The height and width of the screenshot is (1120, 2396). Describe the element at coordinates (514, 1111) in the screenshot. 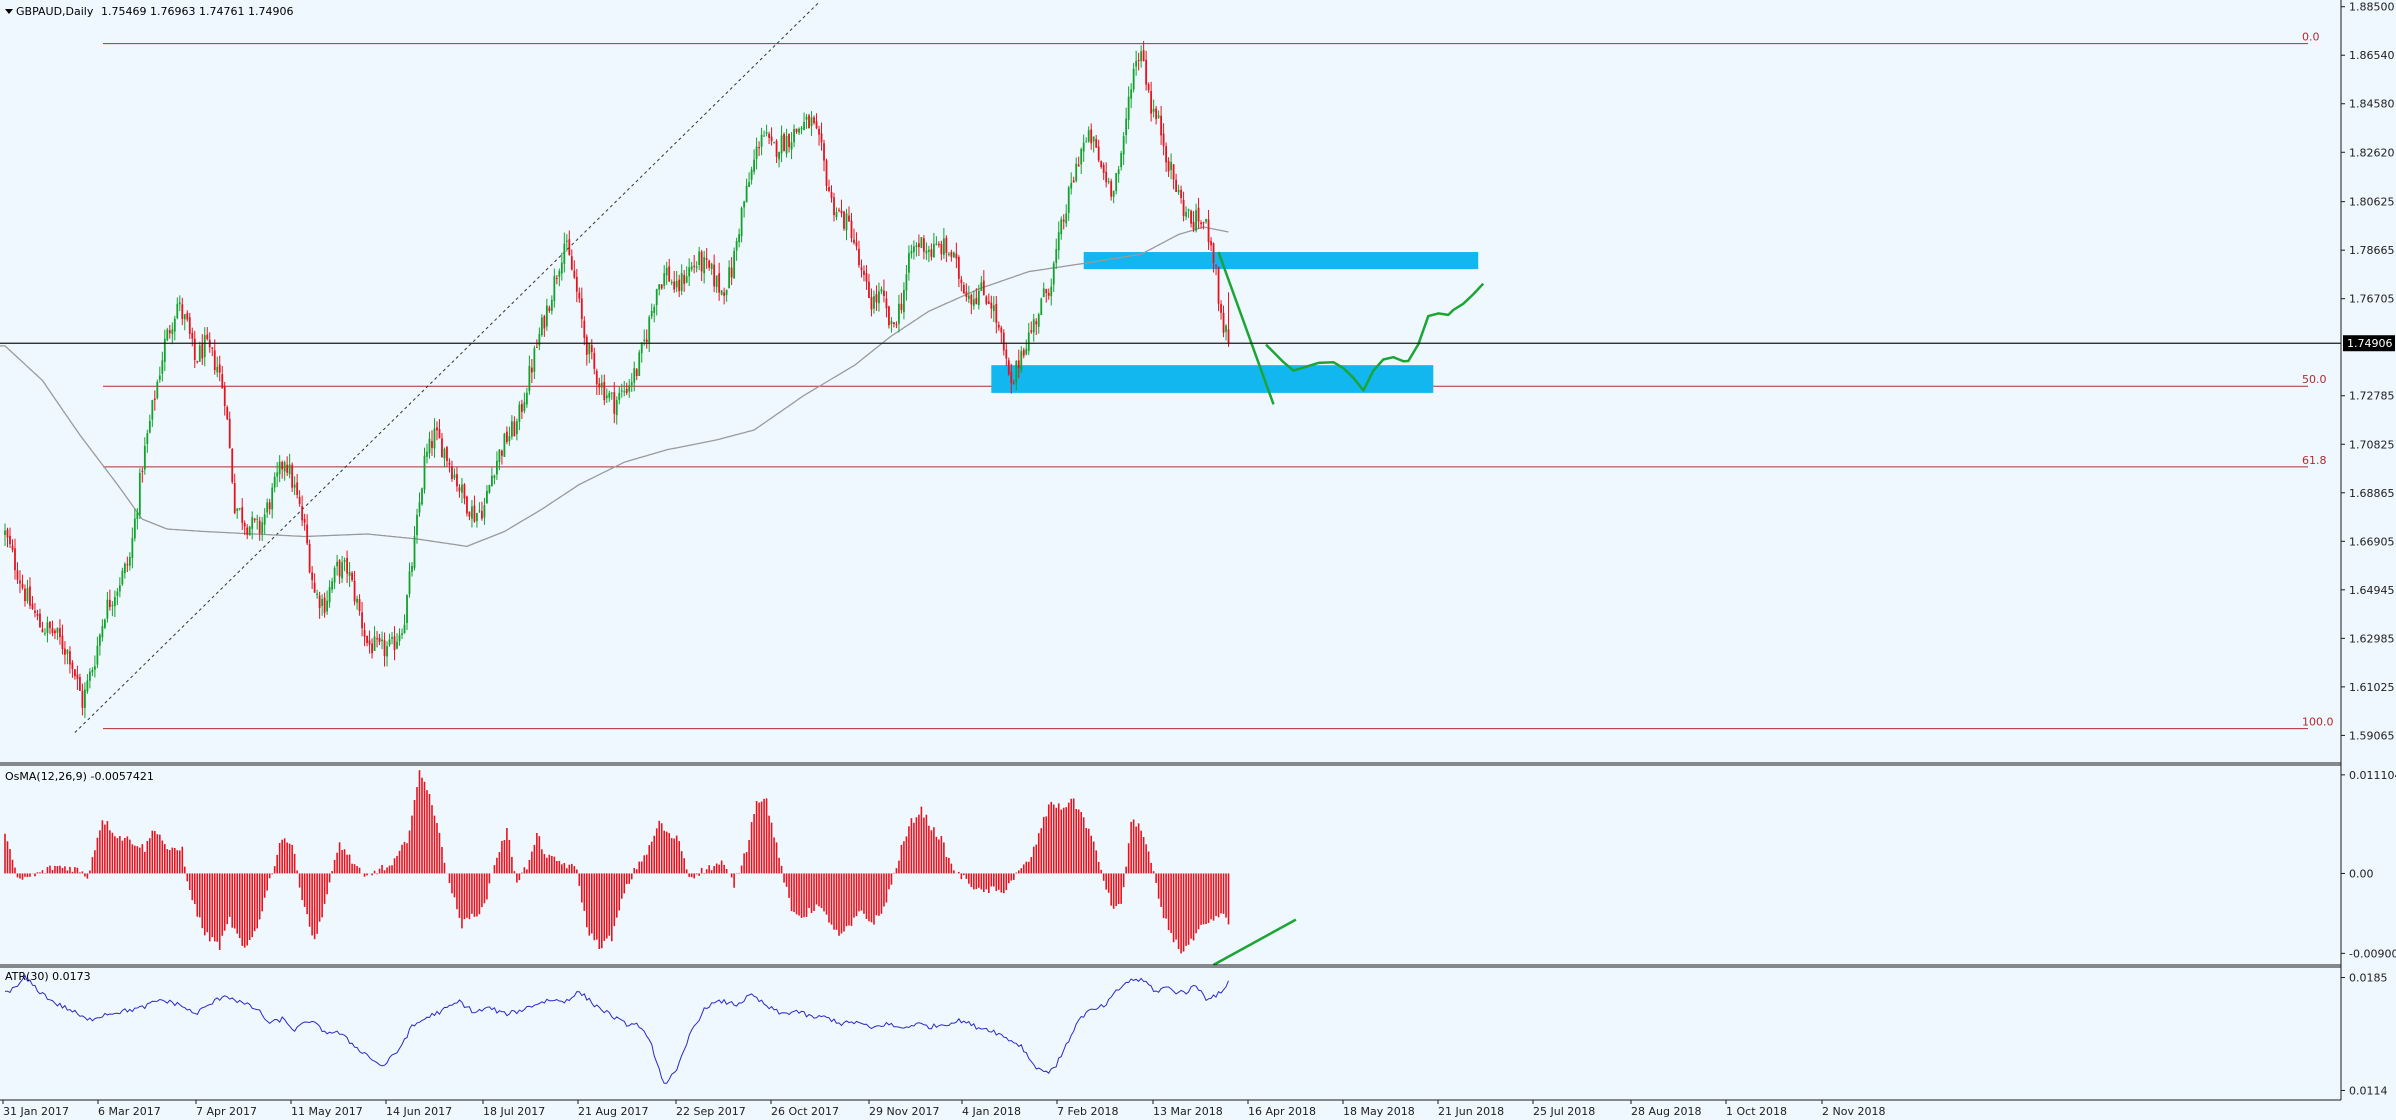

I see `time-tick-label: 18 Jul 2017` at that location.